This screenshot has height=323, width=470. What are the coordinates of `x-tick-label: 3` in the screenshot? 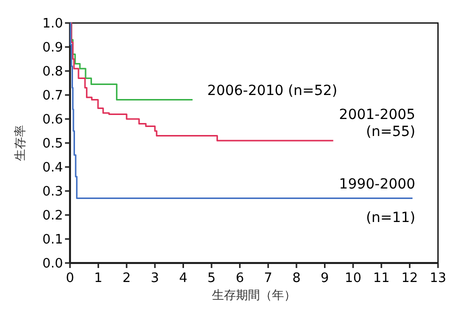 It's located at (155, 278).